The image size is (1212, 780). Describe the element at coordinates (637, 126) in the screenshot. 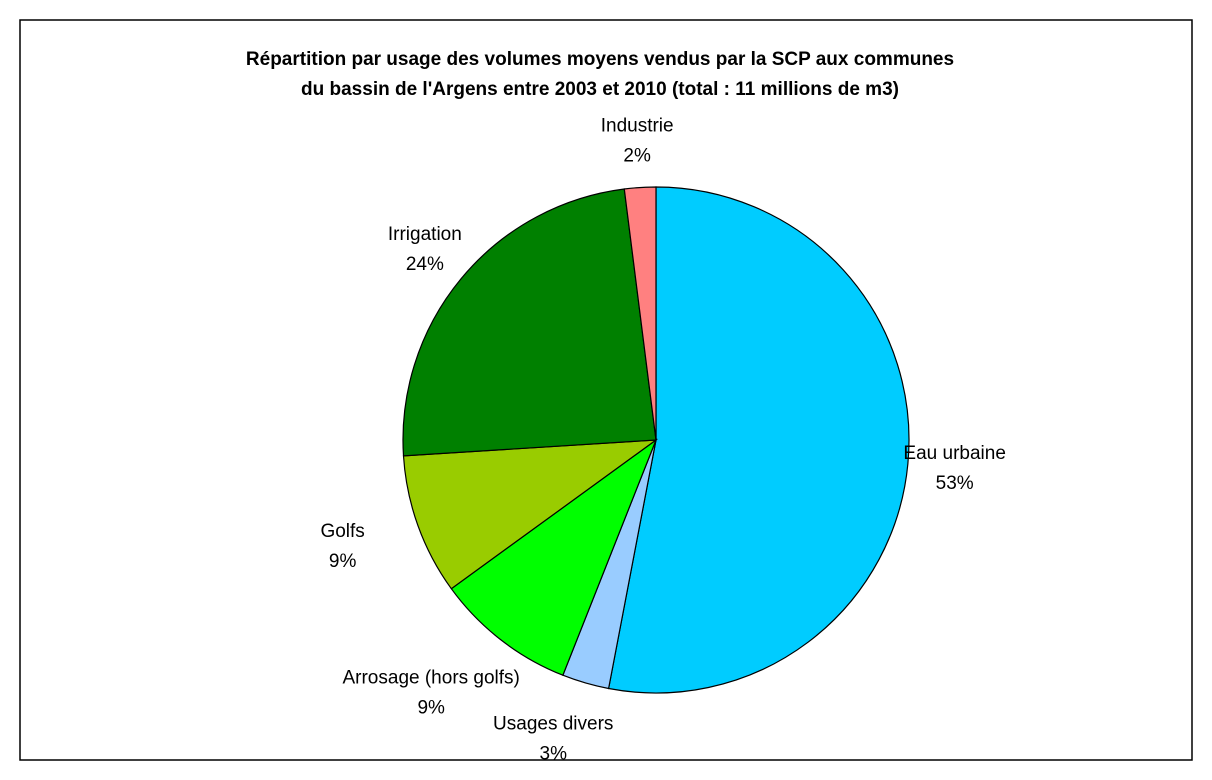

I see `slice-label: Industrie` at that location.